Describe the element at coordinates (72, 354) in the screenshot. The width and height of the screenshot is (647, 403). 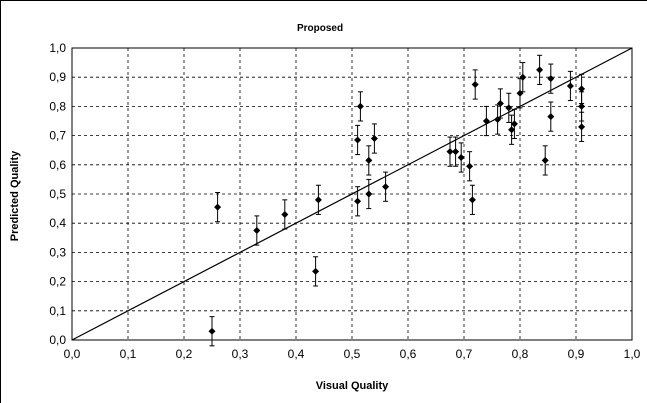
I see `x-tick-label: 0,0` at that location.